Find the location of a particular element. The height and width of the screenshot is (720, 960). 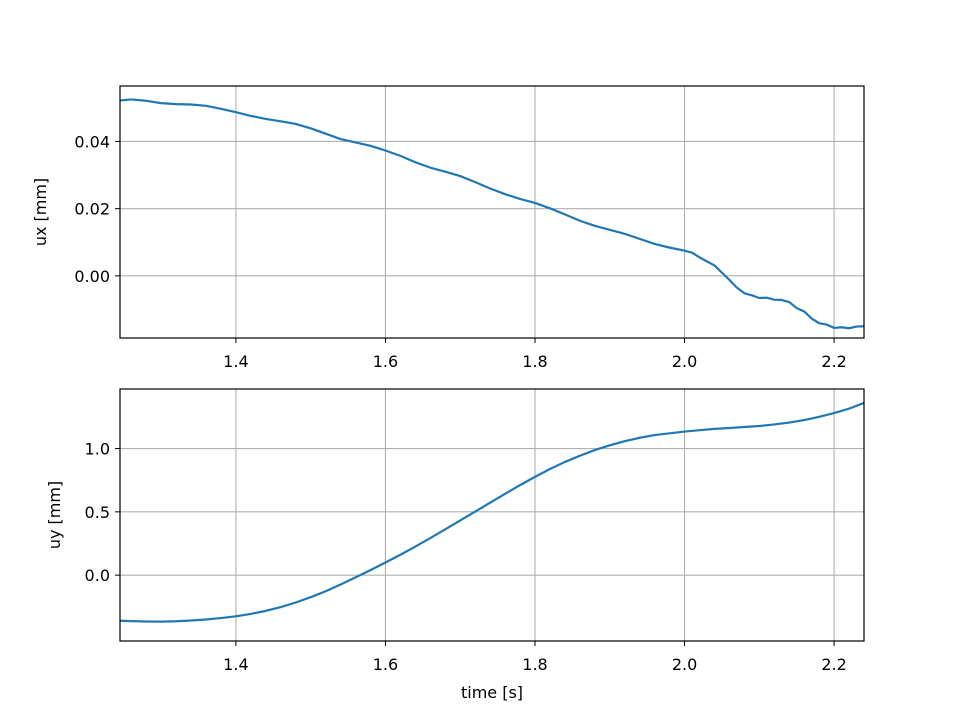

ux-ylabel: ux [mm] is located at coordinates (40, 212).